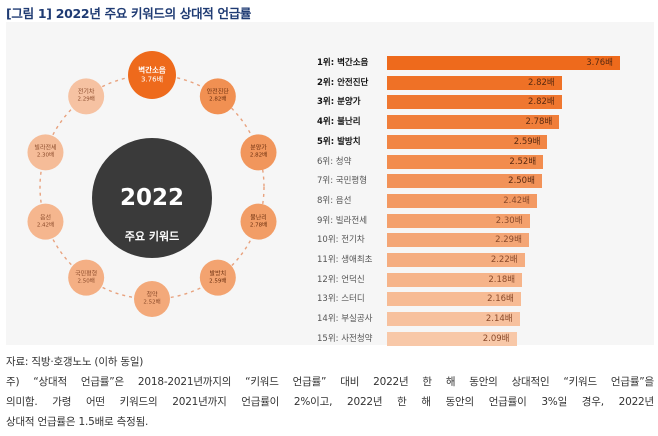 This screenshot has height=436, width=658. I want to click on ring-node-name: 음선, so click(45, 218).